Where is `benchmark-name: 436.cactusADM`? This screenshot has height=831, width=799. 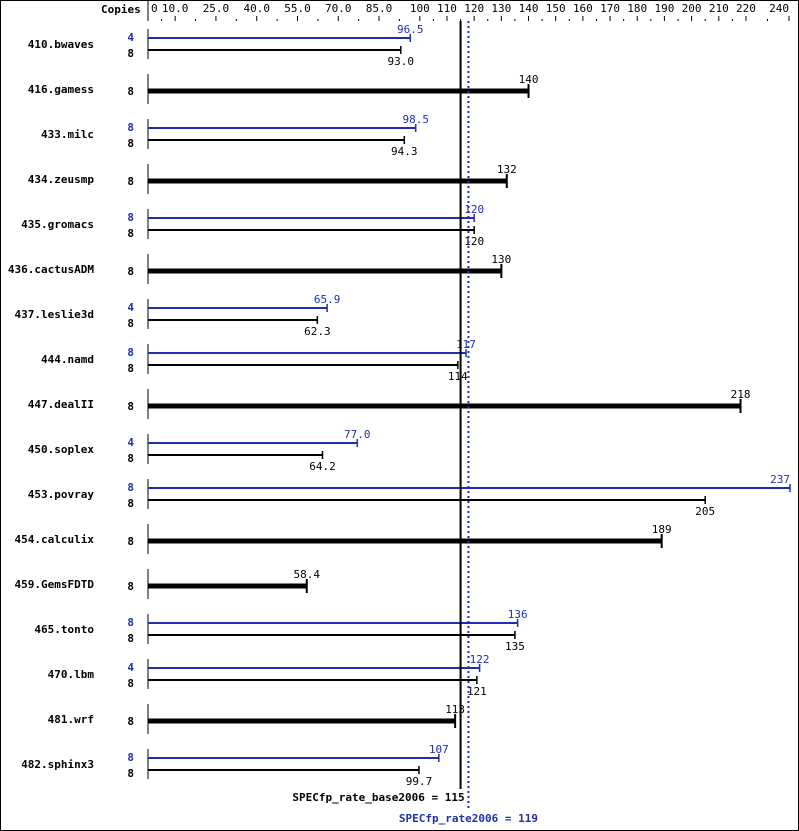 benchmark-name: 436.cactusADM is located at coordinates (51, 269).